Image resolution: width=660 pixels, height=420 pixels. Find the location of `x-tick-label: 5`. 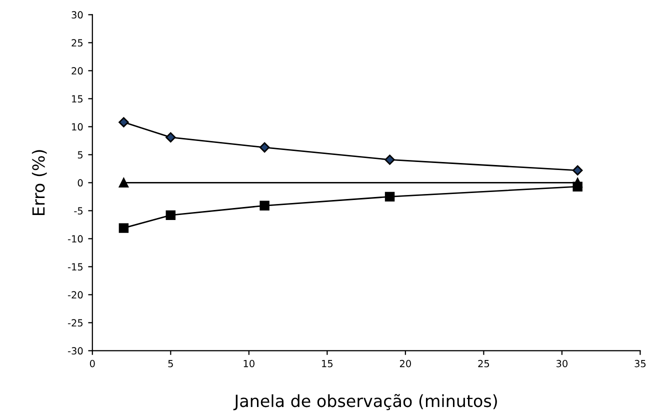

x-tick-label: 5 is located at coordinates (170, 364).